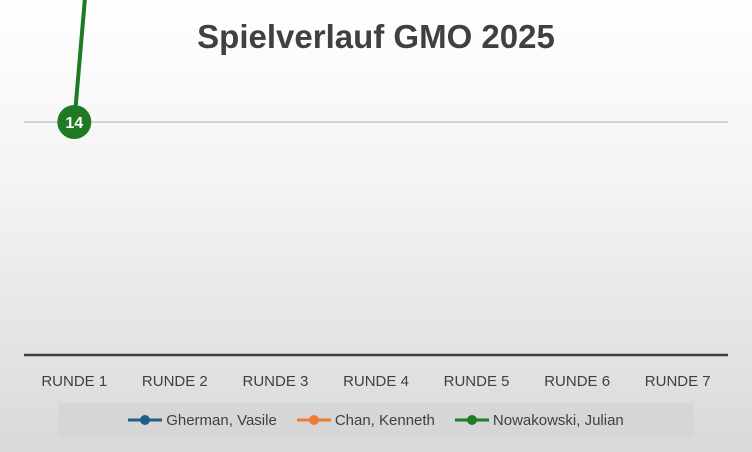 The image size is (752, 452). Describe the element at coordinates (376, 381) in the screenshot. I see `x-tick-label: RUNDE 4` at that location.